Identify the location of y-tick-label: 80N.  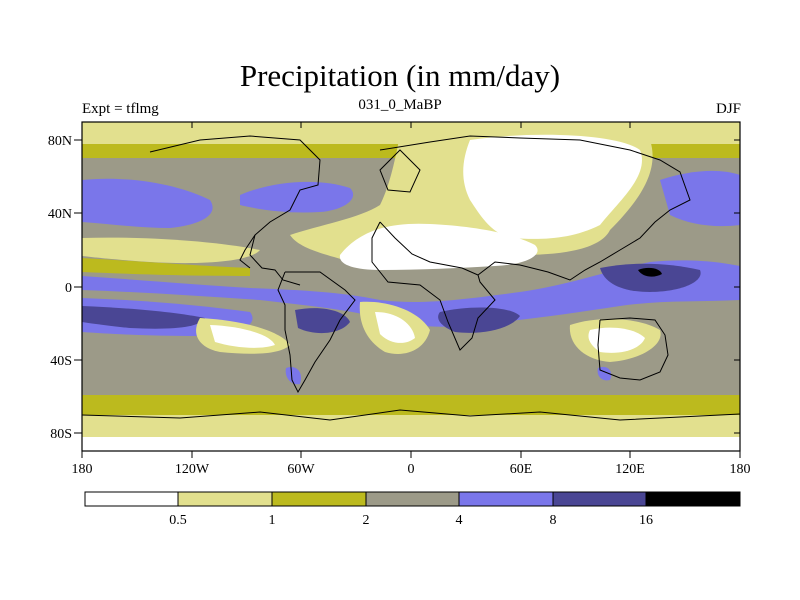
(60, 141).